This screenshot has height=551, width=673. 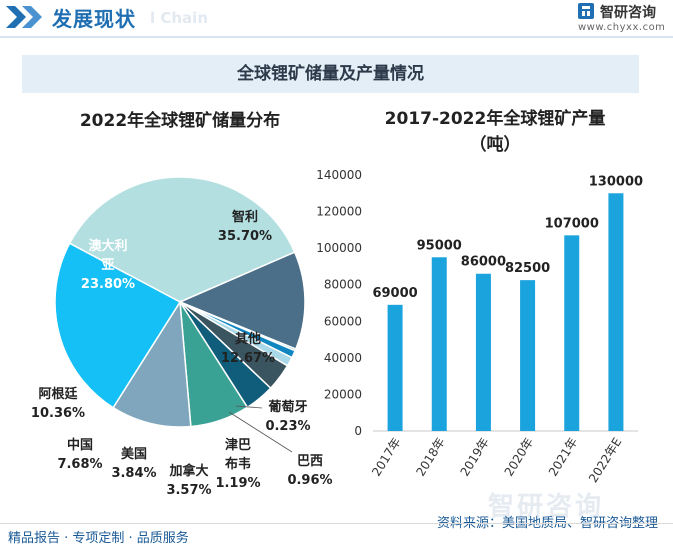 What do you see at coordinates (80, 455) in the screenshot?
I see `pie-label: 中国 7.68%` at bounding box center [80, 455].